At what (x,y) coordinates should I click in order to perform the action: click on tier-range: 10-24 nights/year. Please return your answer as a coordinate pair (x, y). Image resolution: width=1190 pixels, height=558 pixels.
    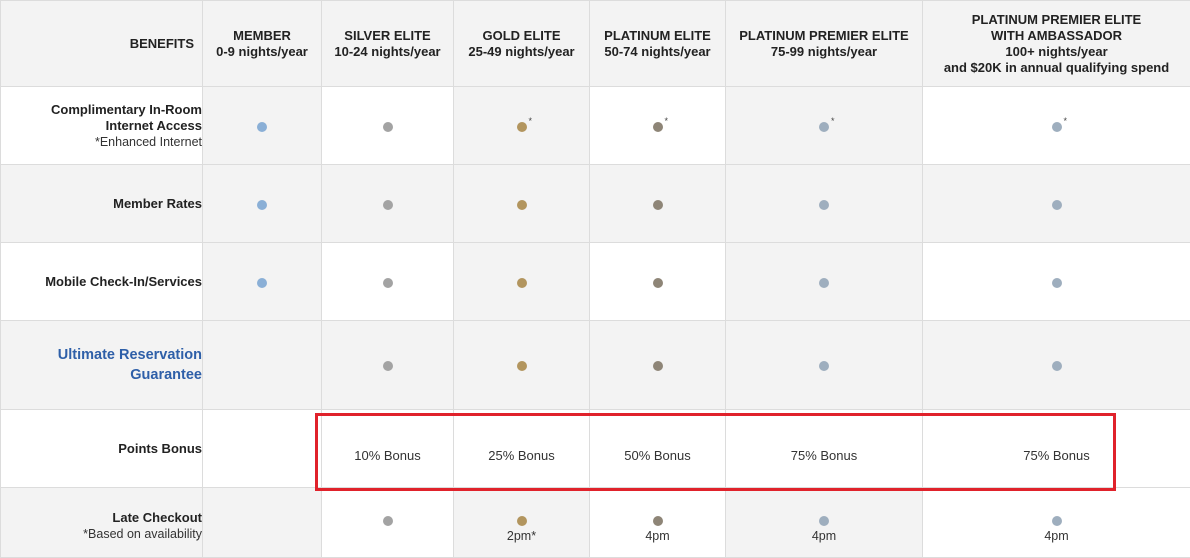
    Looking at the image, I should click on (387, 52).